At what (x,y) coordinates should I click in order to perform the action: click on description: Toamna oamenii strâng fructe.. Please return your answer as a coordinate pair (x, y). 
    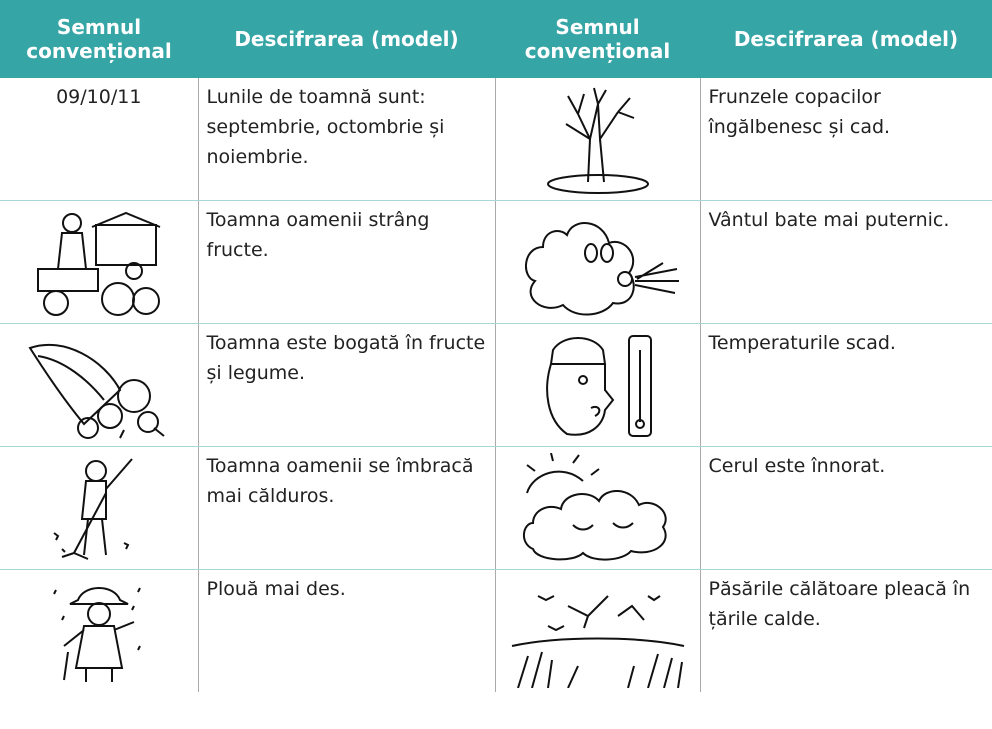
    Looking at the image, I should click on (346, 262).